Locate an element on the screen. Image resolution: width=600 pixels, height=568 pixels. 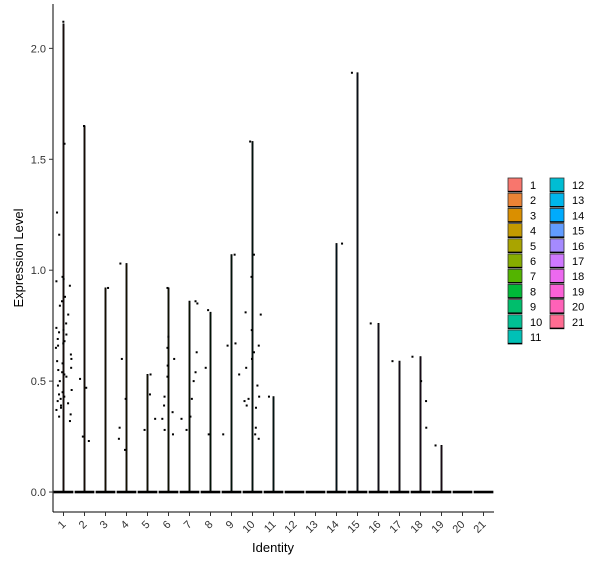
legend-label: 16 is located at coordinates (578, 247).